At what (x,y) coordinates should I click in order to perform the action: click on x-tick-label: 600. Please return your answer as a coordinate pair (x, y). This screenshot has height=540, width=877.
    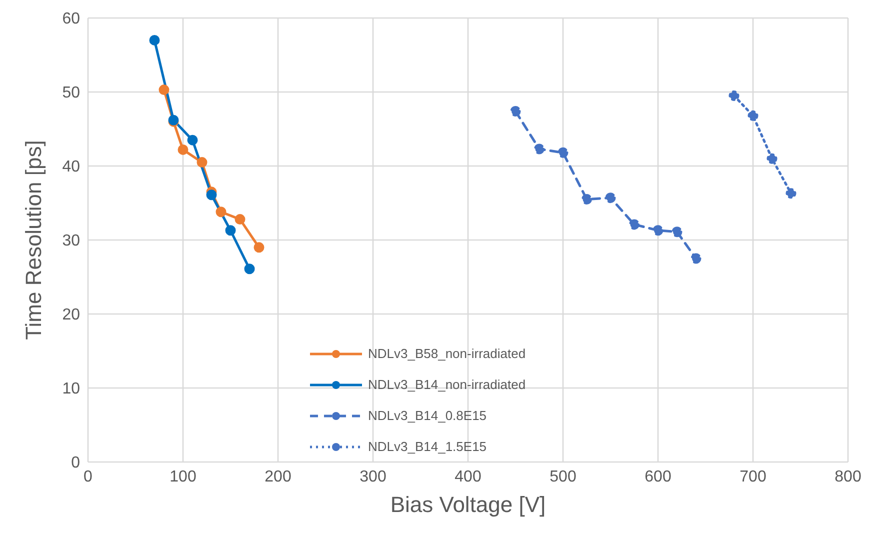
    Looking at the image, I should click on (658, 477).